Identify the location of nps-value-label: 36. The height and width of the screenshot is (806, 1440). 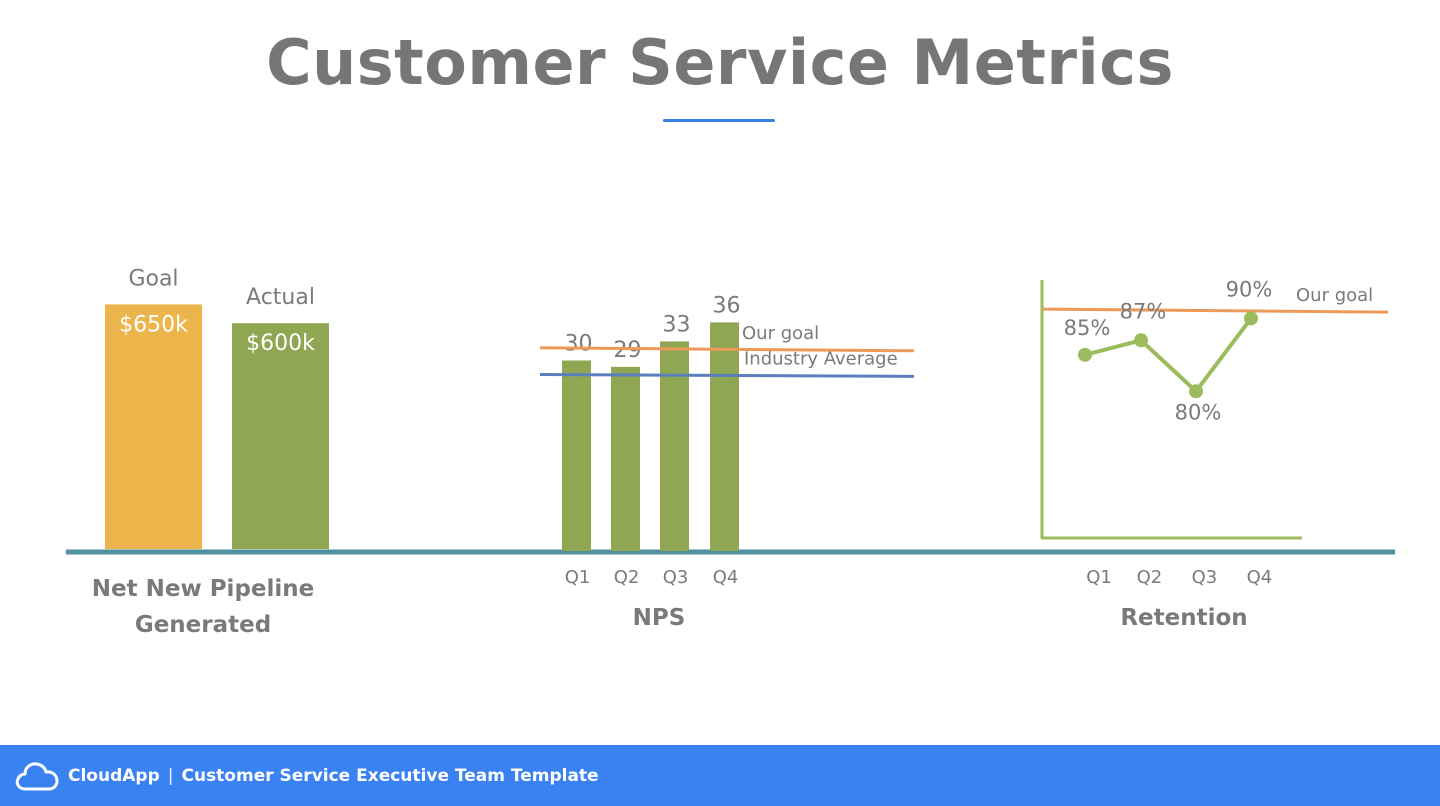
(727, 305).